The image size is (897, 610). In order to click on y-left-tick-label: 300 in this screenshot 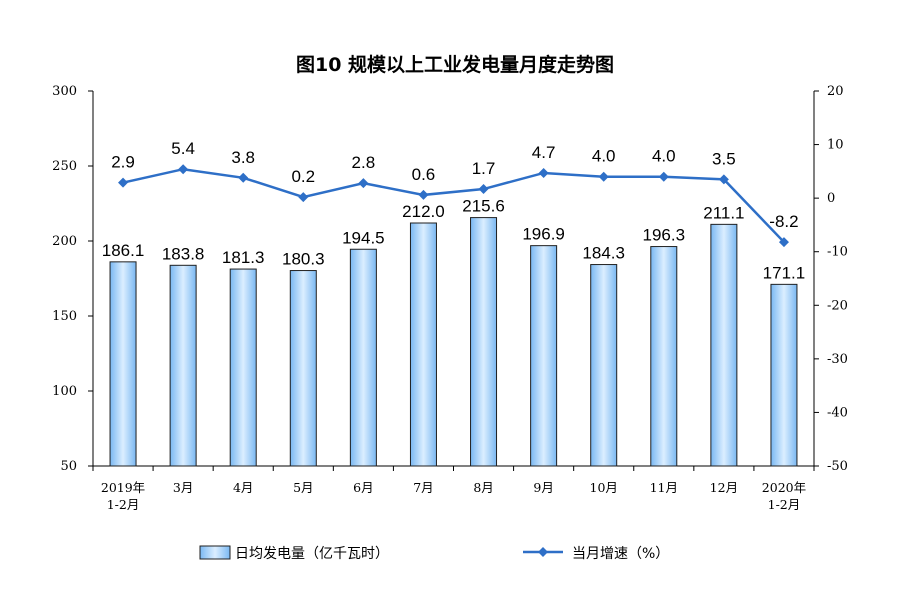, I will do `click(64, 91)`.